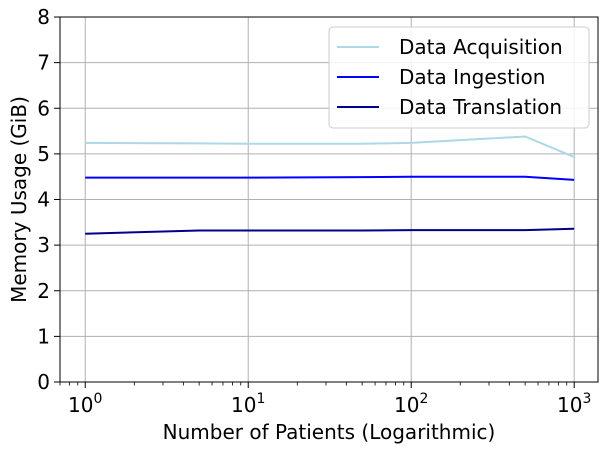 The image size is (611, 452). Describe the element at coordinates (481, 47) in the screenshot. I see `legend-label: Data Acquisition` at that location.